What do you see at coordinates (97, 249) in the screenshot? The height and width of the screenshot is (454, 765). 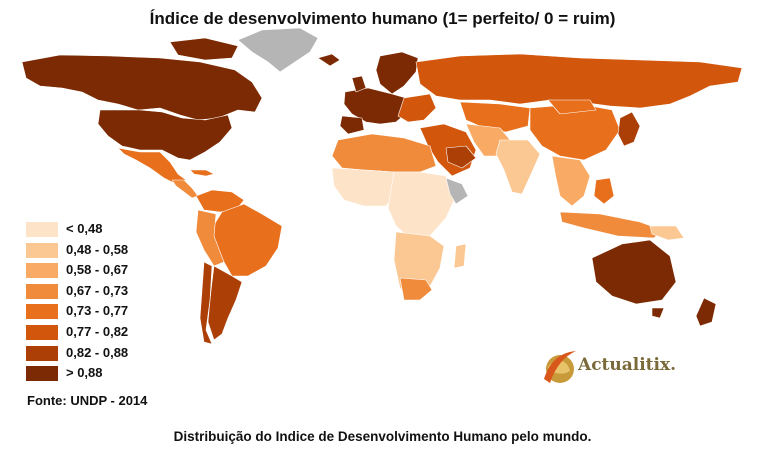 I see `legend-label: 0,48 - 0,58` at bounding box center [97, 249].